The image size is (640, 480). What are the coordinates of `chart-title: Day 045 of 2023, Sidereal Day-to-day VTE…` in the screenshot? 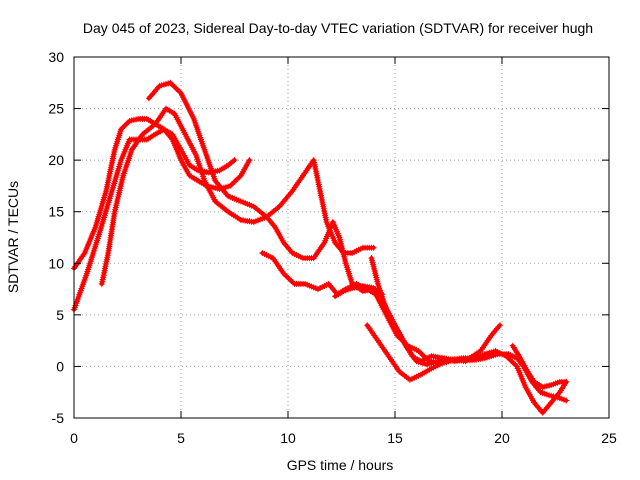 It's located at (338, 28).